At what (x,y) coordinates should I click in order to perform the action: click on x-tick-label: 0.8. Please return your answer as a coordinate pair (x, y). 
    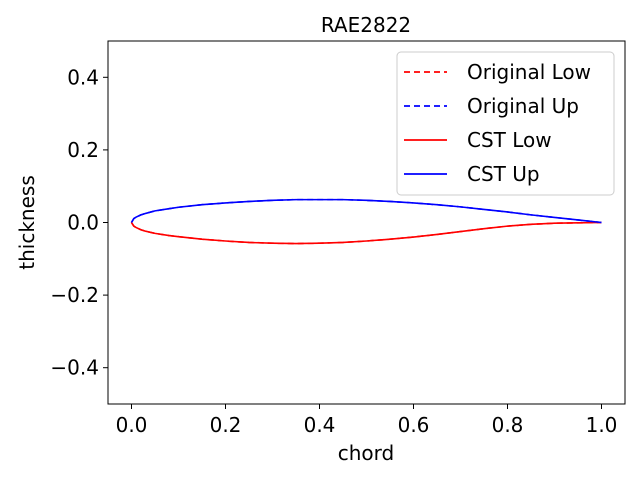
    Looking at the image, I should click on (508, 425).